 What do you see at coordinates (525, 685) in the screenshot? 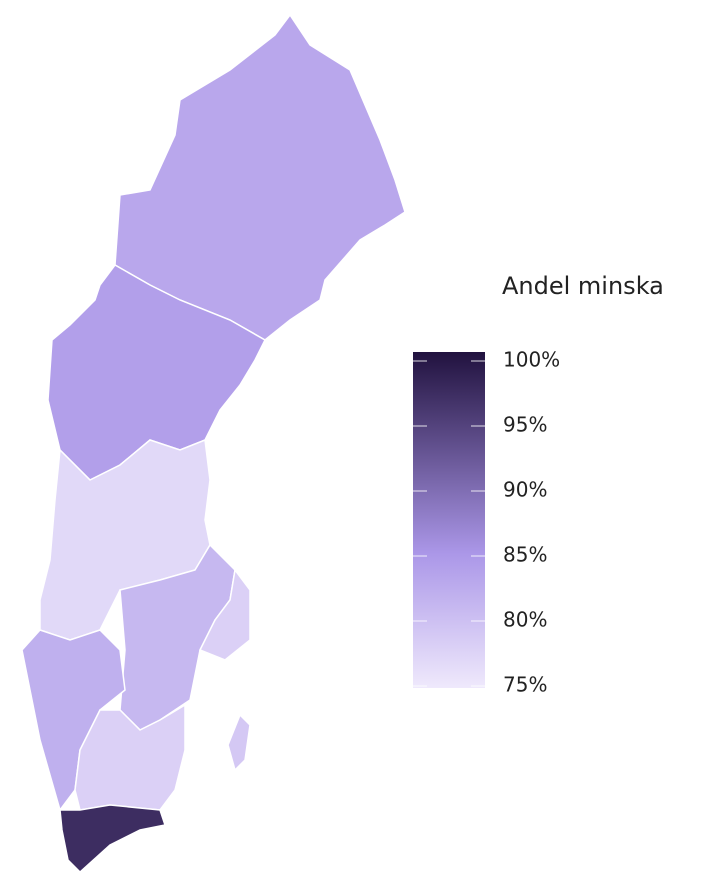
I see `colorbar-label: 75%` at bounding box center [525, 685].